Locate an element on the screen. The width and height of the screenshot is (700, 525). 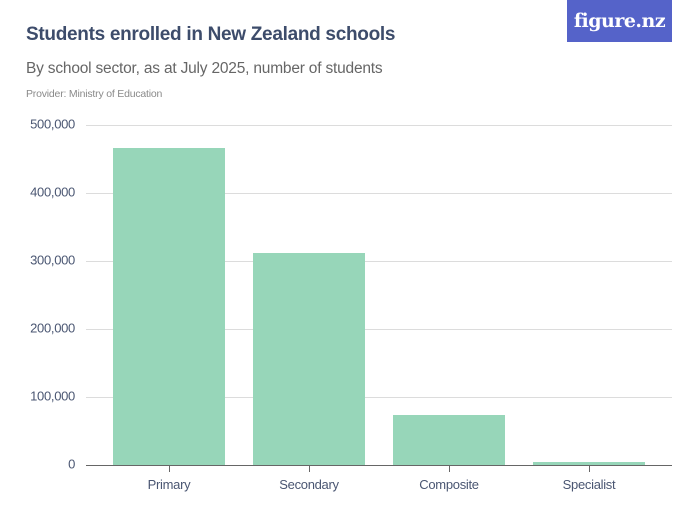
bar-secondary is located at coordinates (309, 358).